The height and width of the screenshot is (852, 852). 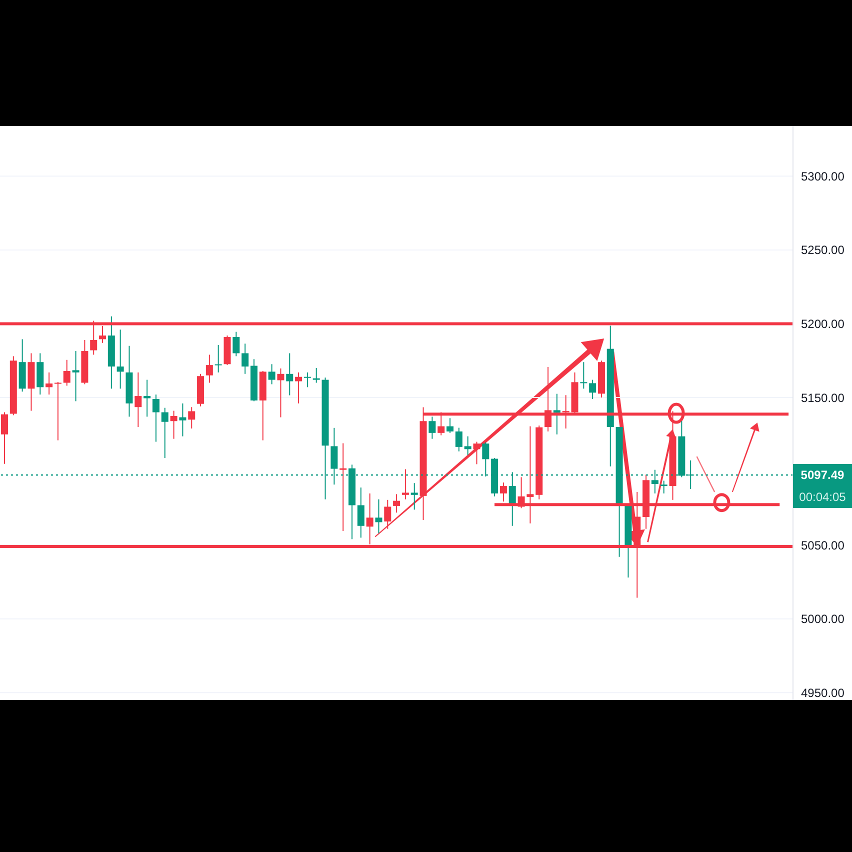 What do you see at coordinates (823, 176) in the screenshot?
I see `y-tick-label: 5300.00` at bounding box center [823, 176].